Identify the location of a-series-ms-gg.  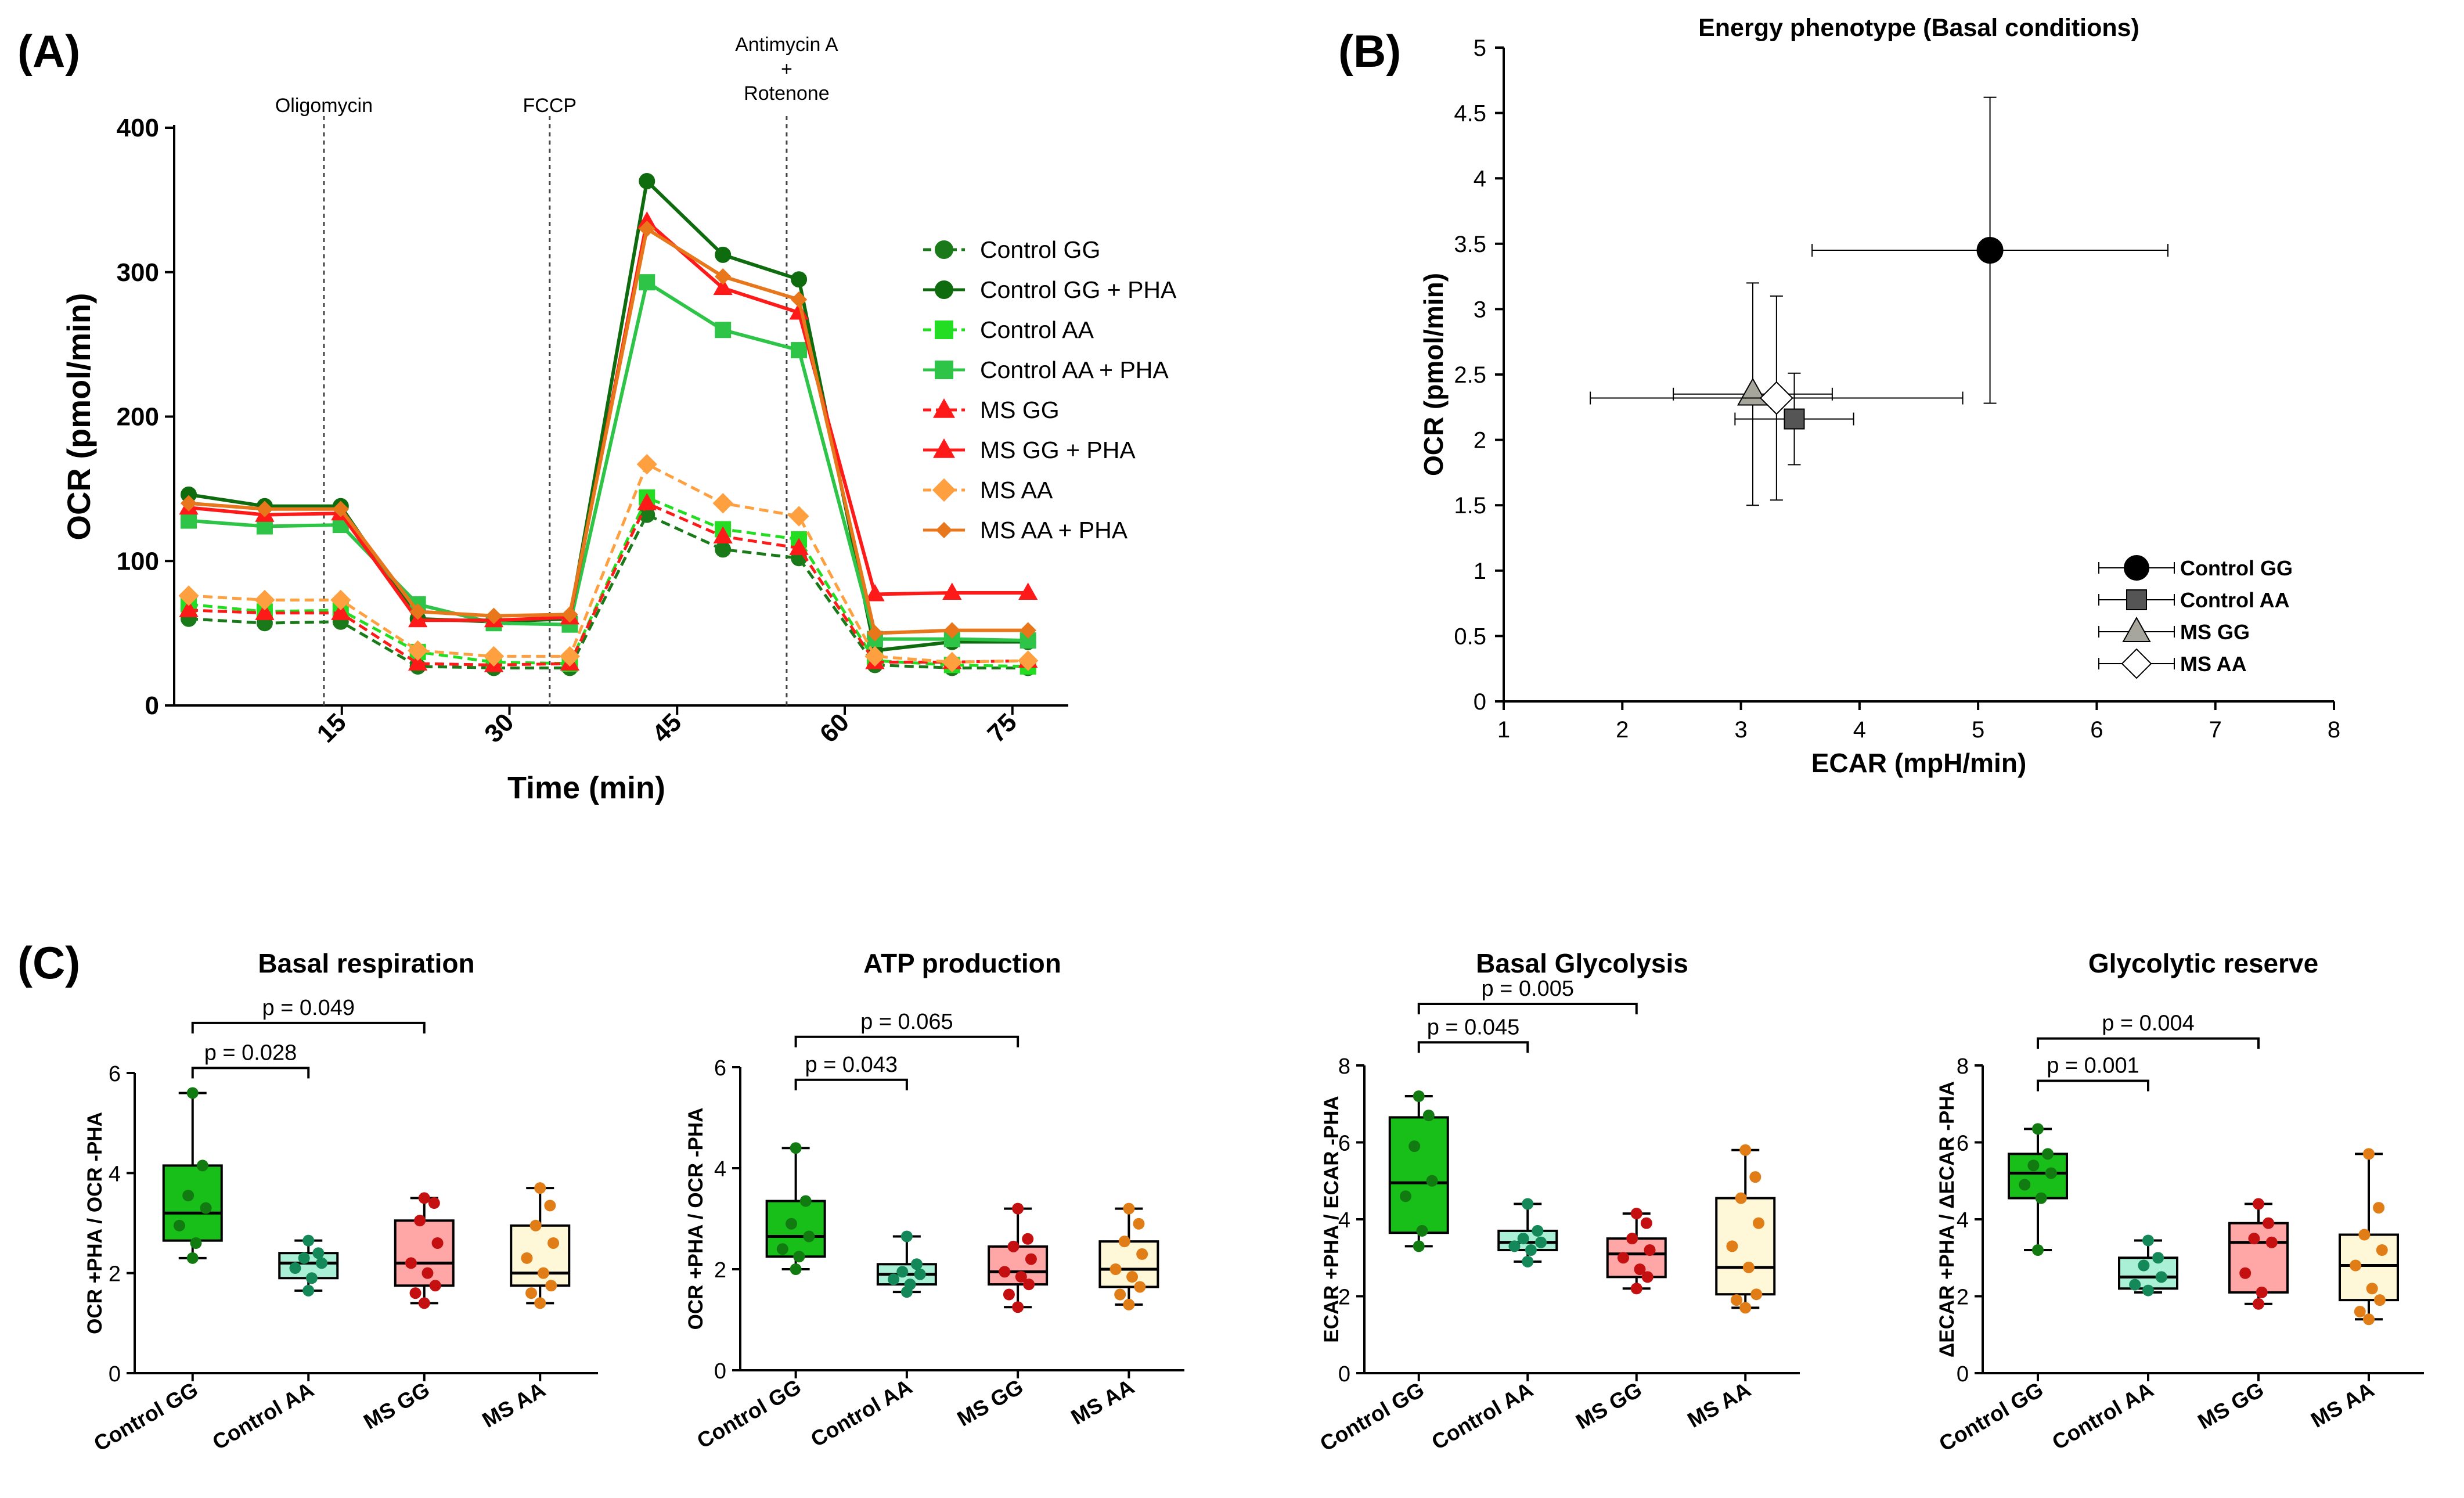
(608, 582).